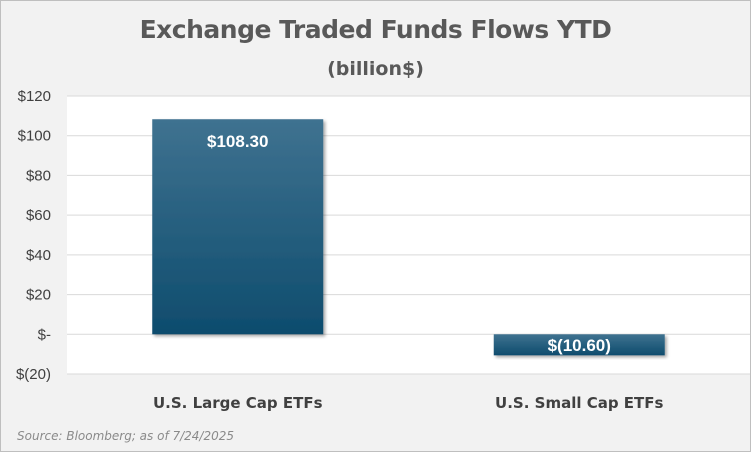  I want to click on x-tick-label: U.S. Small Cap ETFs, so click(579, 403).